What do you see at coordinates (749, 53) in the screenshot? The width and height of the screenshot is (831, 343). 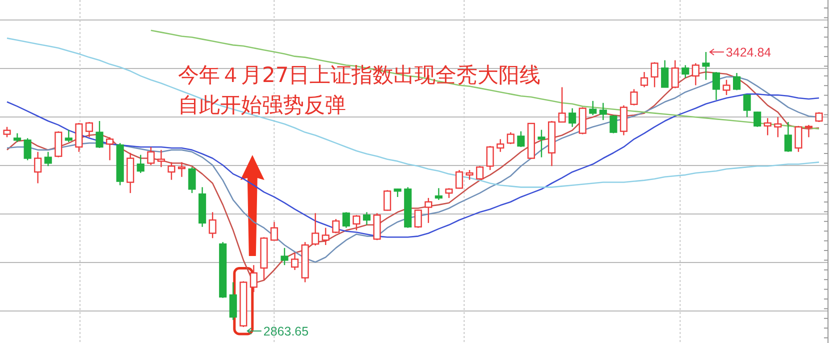 I see `annotation: 3424.84` at bounding box center [749, 53].